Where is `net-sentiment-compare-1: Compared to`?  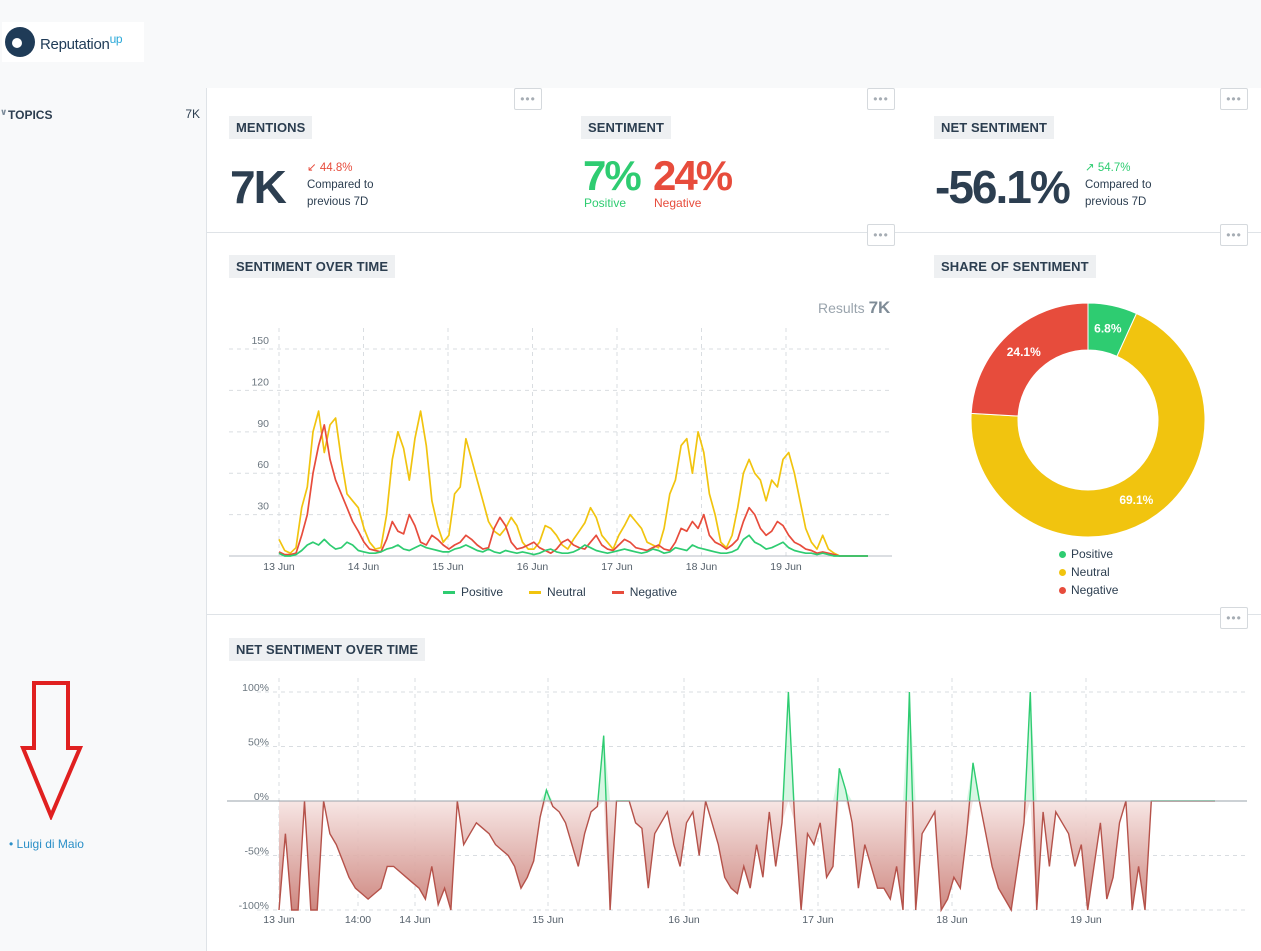 net-sentiment-compare-1: Compared to is located at coordinates (1118, 185).